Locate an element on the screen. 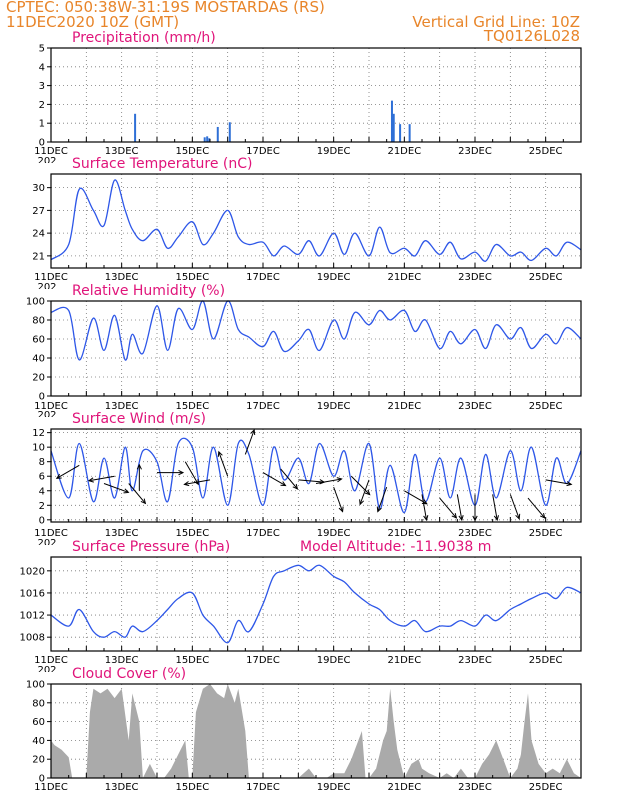 The image size is (618, 800). wind-ytick-label: 6 is located at coordinates (42, 477).